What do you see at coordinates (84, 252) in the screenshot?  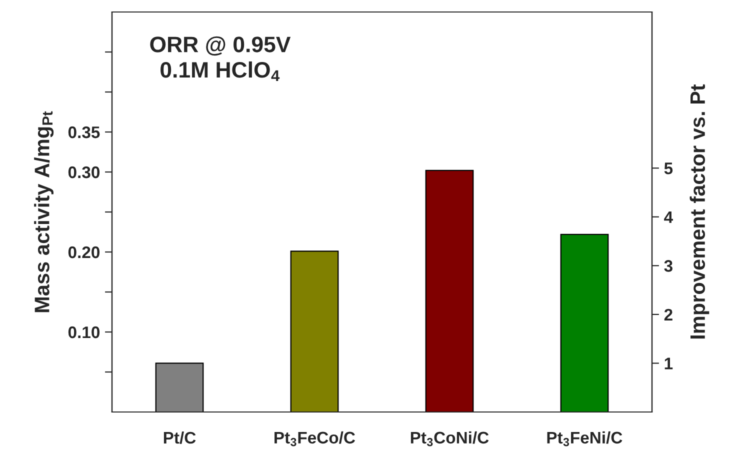 I see `y-tick-label: 0.20` at bounding box center [84, 252].